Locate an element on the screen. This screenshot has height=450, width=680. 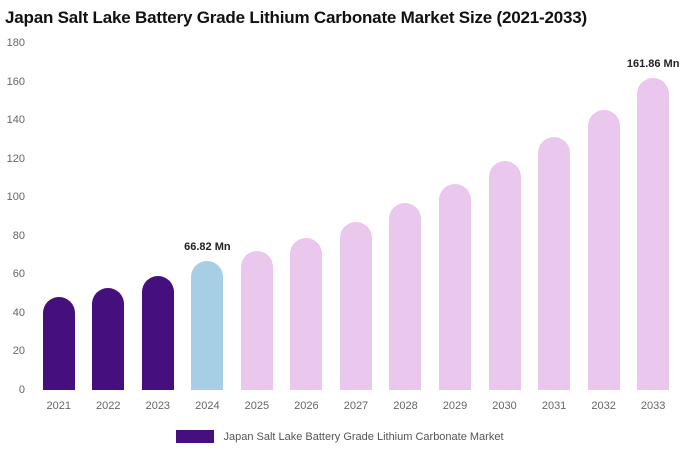
bar-2029 is located at coordinates (455, 286).